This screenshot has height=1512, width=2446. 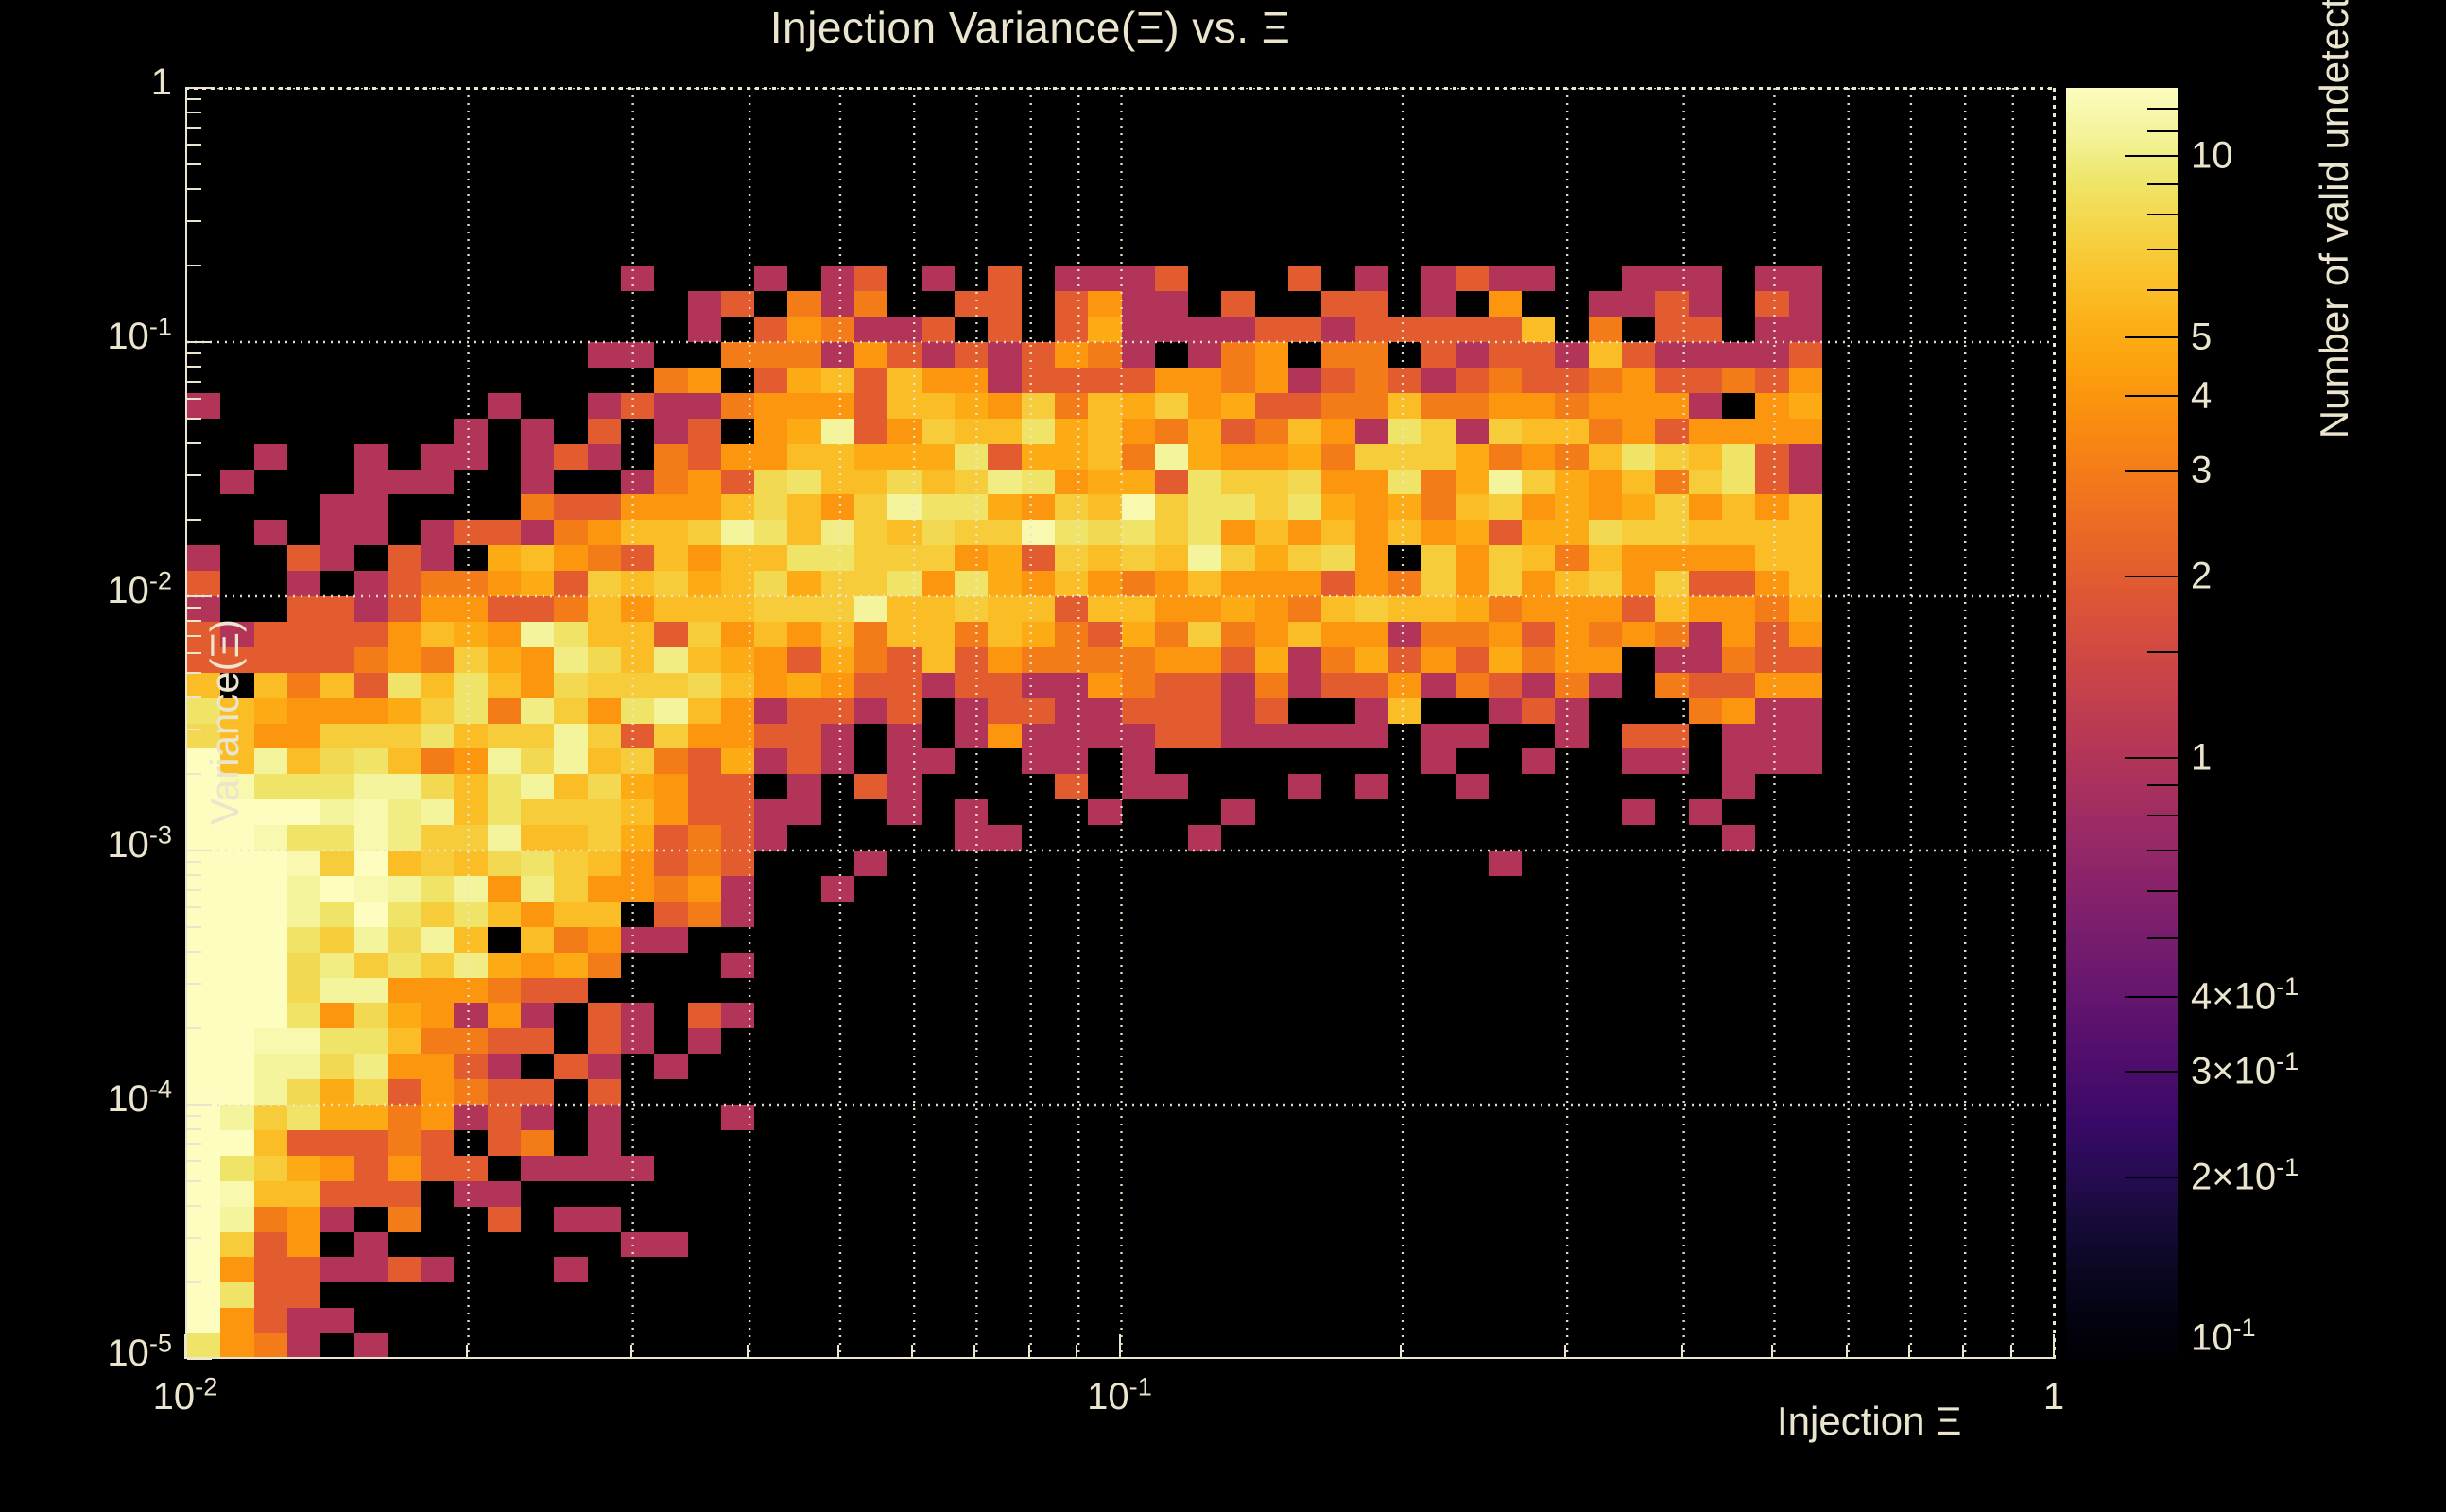 I want to click on frame-right-rule, so click(x=2054, y=724).